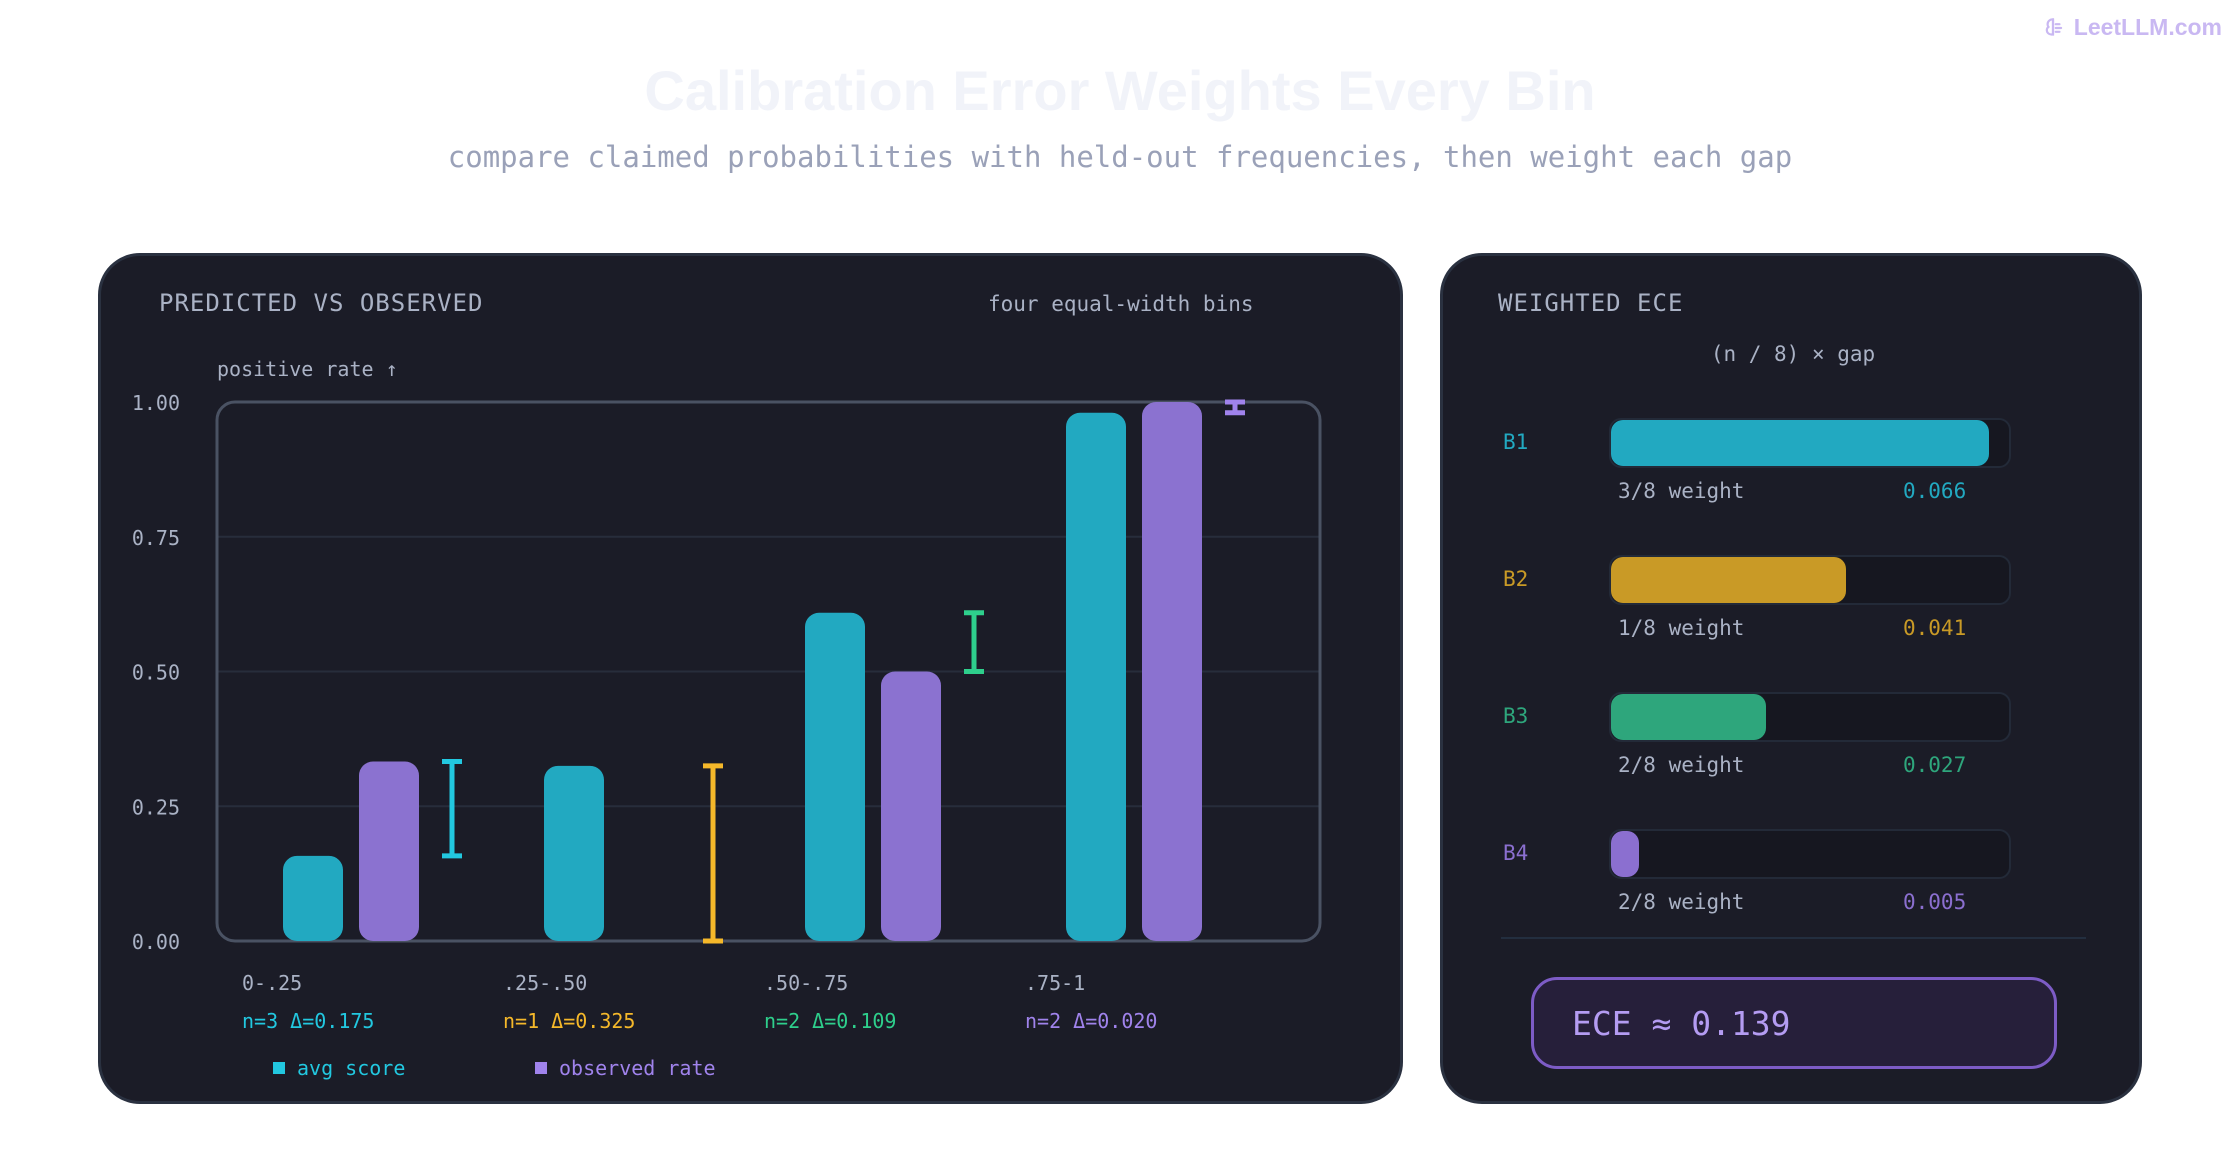 Image resolution: width=2240 pixels, height=1152 pixels. Describe the element at coordinates (2053, 26) in the screenshot. I see `brain-icon` at that location.